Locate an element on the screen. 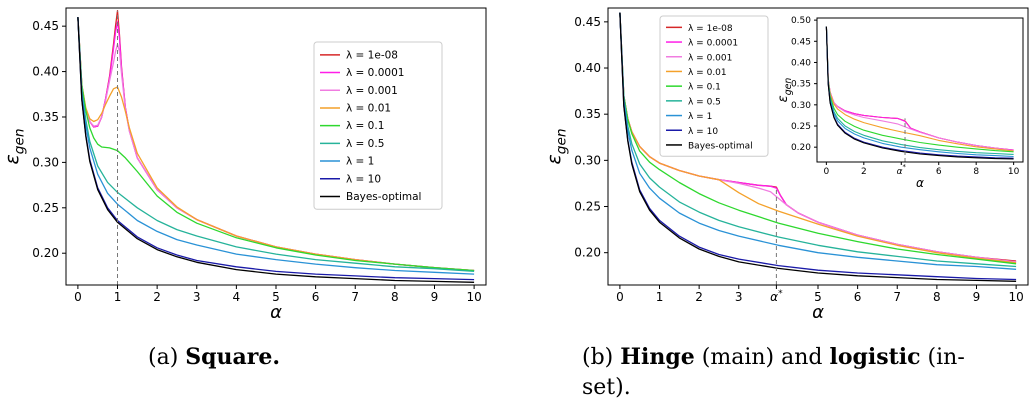 Image resolution: width=1032 pixels, height=414 pixels. caption-b-line2: set). is located at coordinates (606, 387).